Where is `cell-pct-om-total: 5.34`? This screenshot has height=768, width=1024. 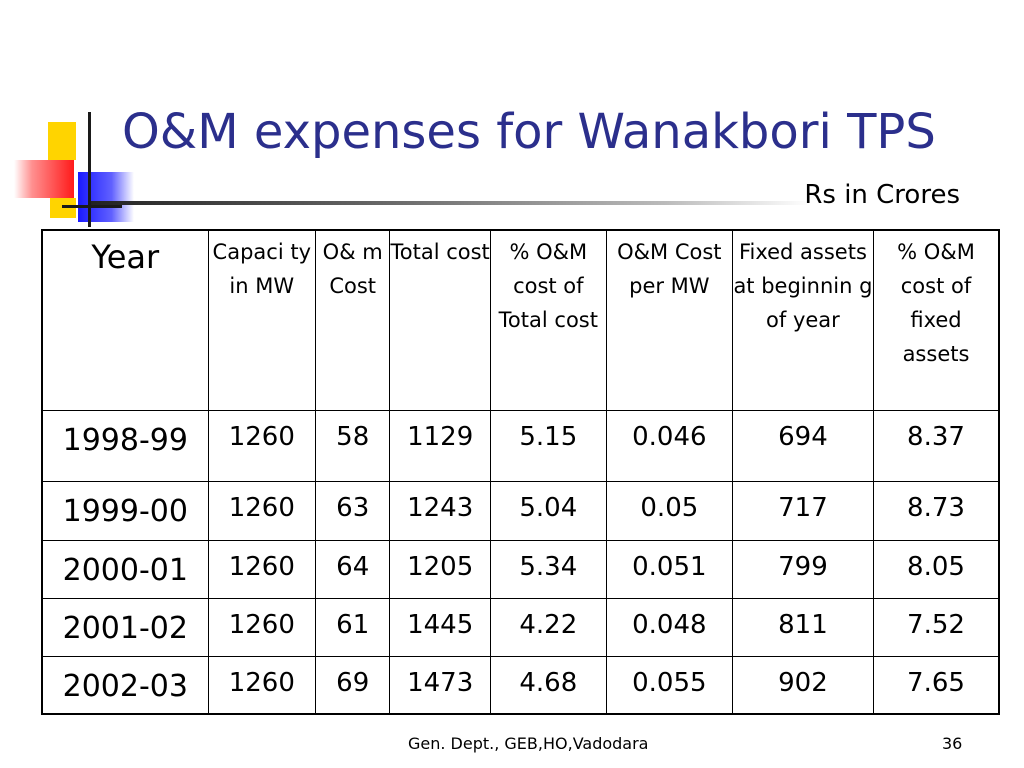
cell-pct-om-total: 5.34 is located at coordinates (548, 569).